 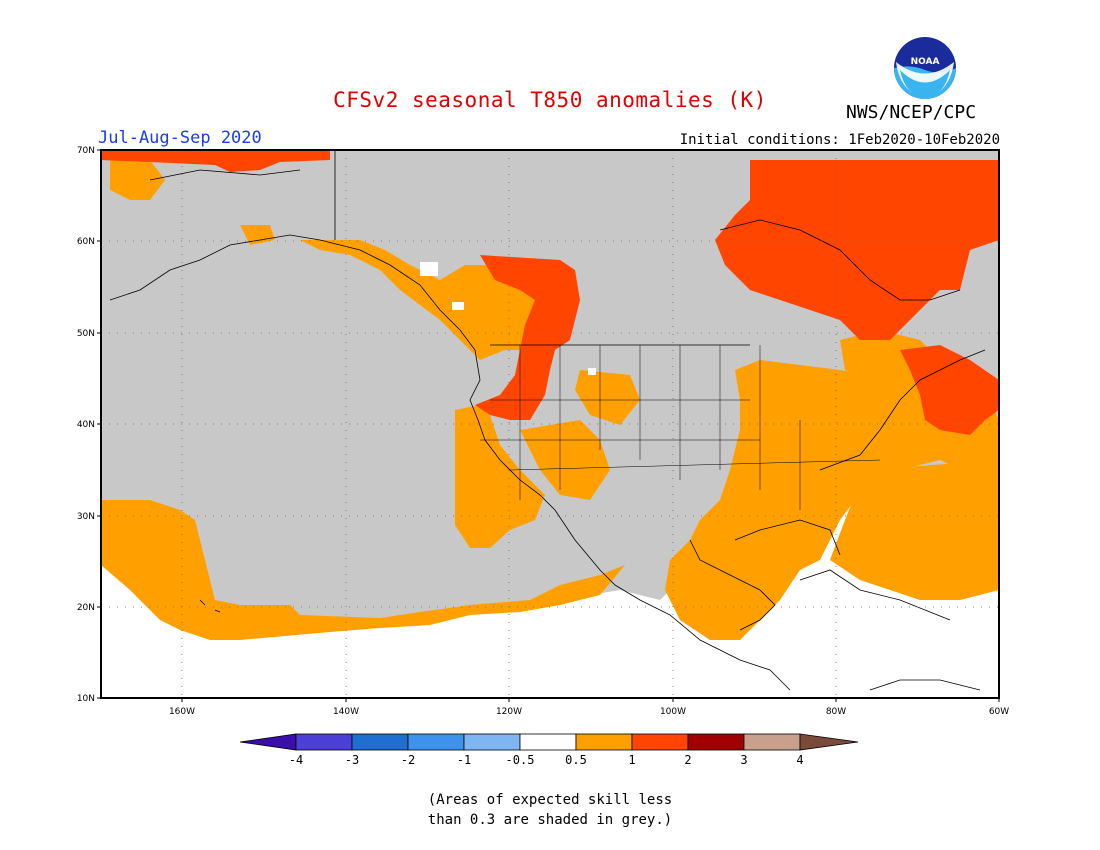 What do you see at coordinates (346, 712) in the screenshot?
I see `lon-label: 140W` at bounding box center [346, 712].